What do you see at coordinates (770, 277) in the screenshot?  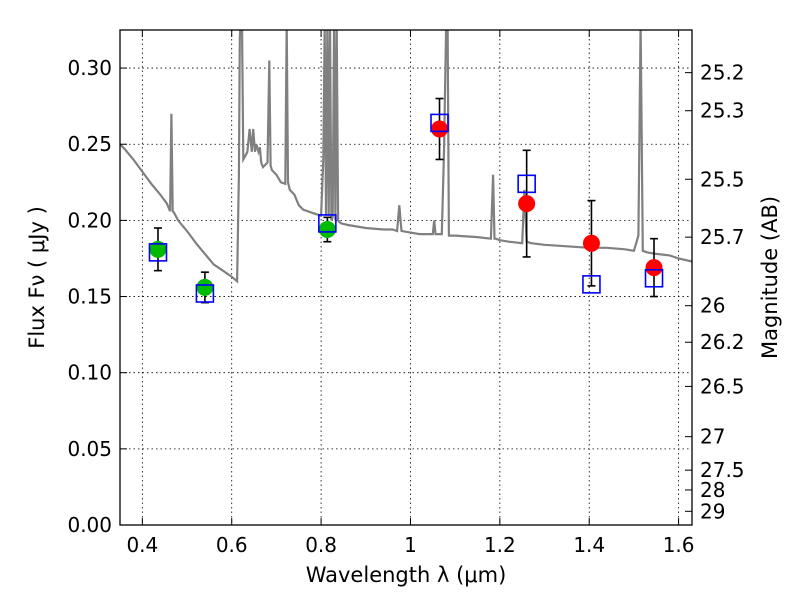 I see `y2-axis-label: Magnitude (AB)` at bounding box center [770, 277].